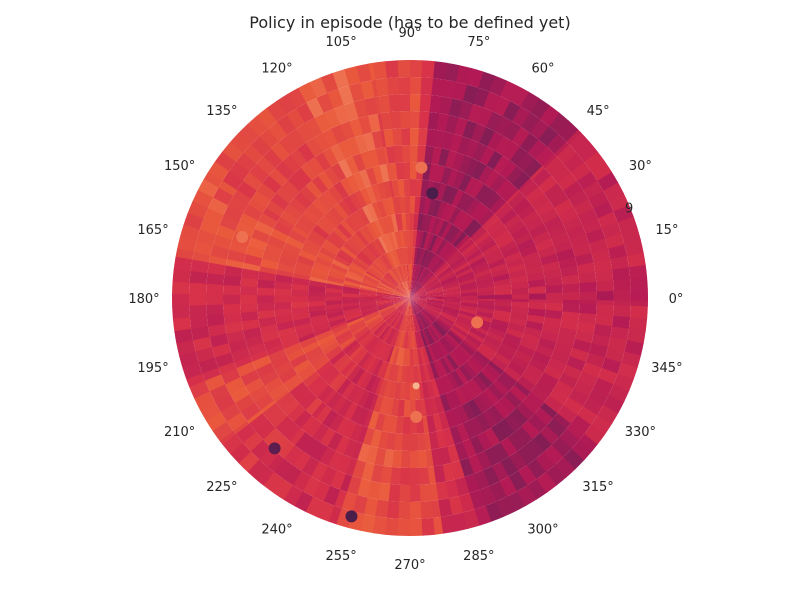 This screenshot has width=800, height=600. Describe the element at coordinates (340, 556) in the screenshot. I see `theta-tick-label: 255°` at that location.